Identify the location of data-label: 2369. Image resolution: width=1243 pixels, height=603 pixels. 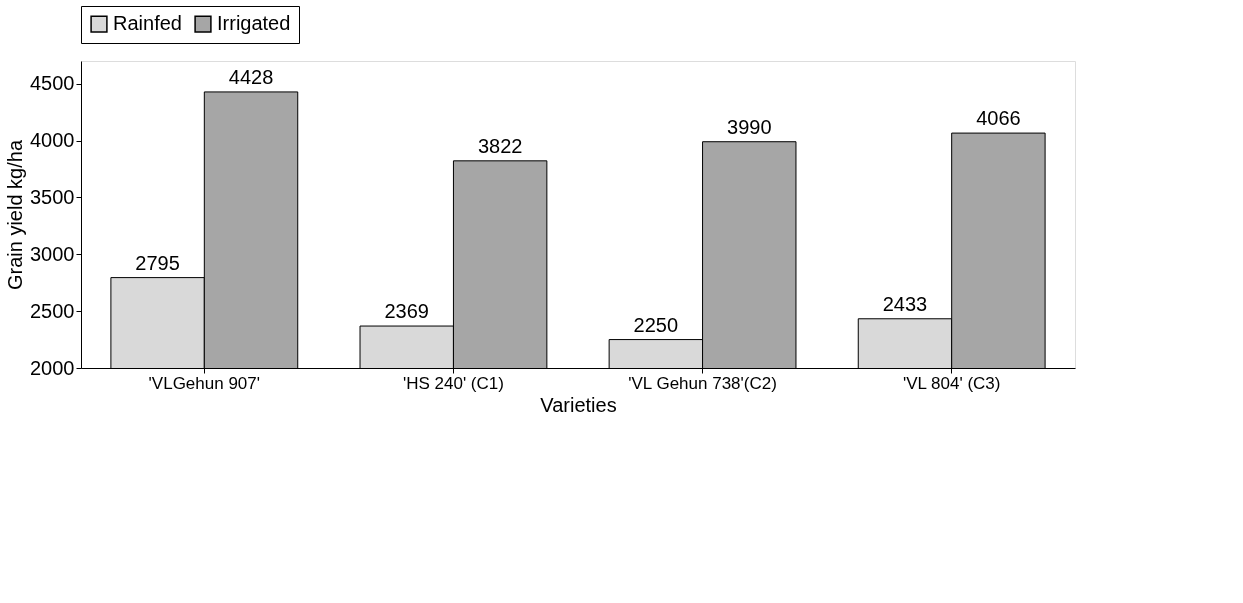
(406, 311).